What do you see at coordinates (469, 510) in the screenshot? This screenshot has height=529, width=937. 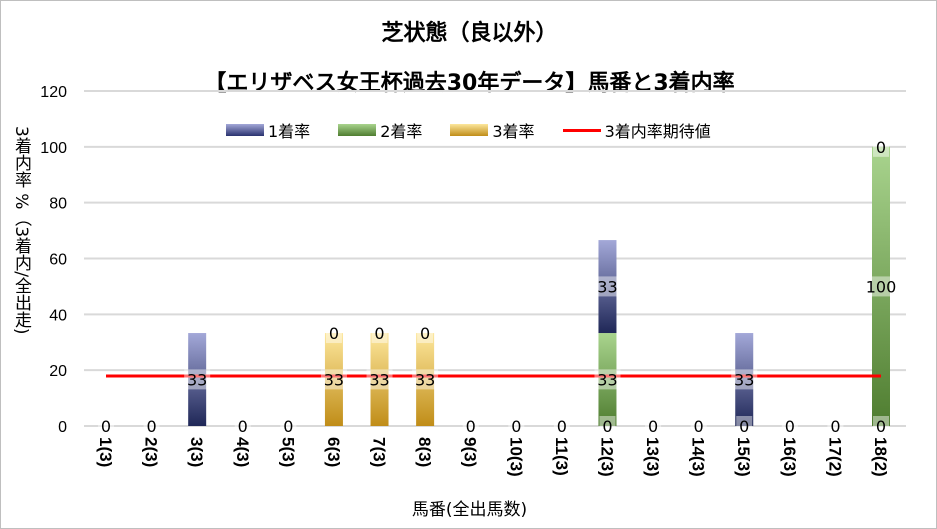 I see `x-axis-label: 馬番(全出馬数)` at bounding box center [469, 510].